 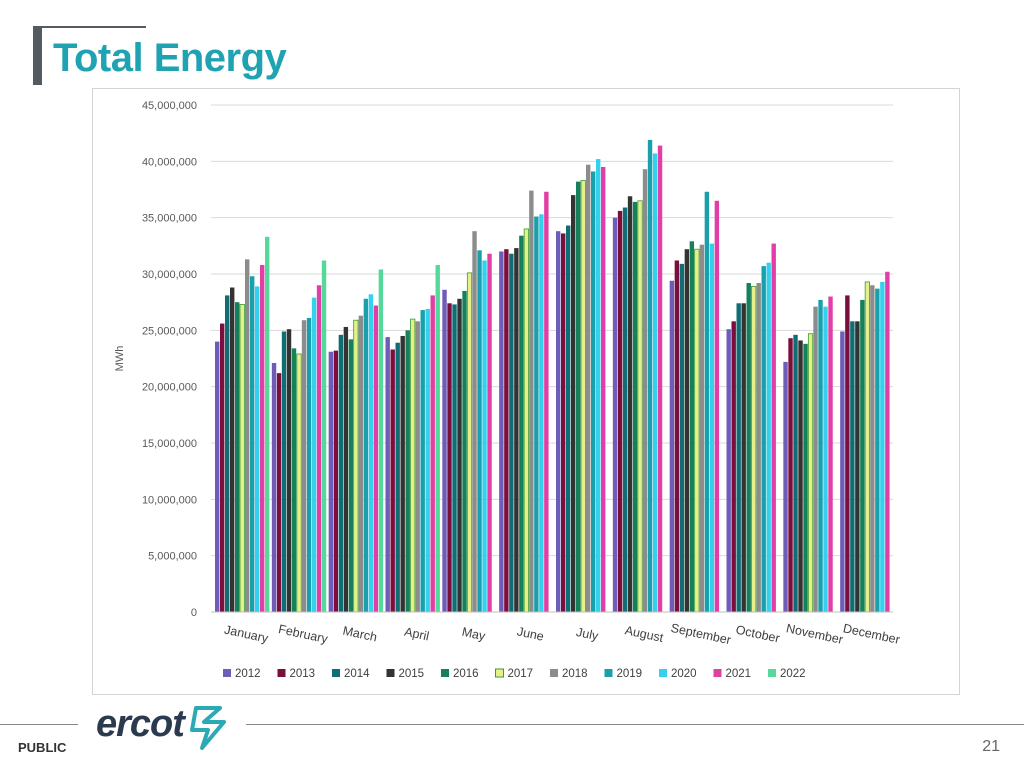 What do you see at coordinates (464, 451) in the screenshot?
I see `bar-2016-may` at bounding box center [464, 451].